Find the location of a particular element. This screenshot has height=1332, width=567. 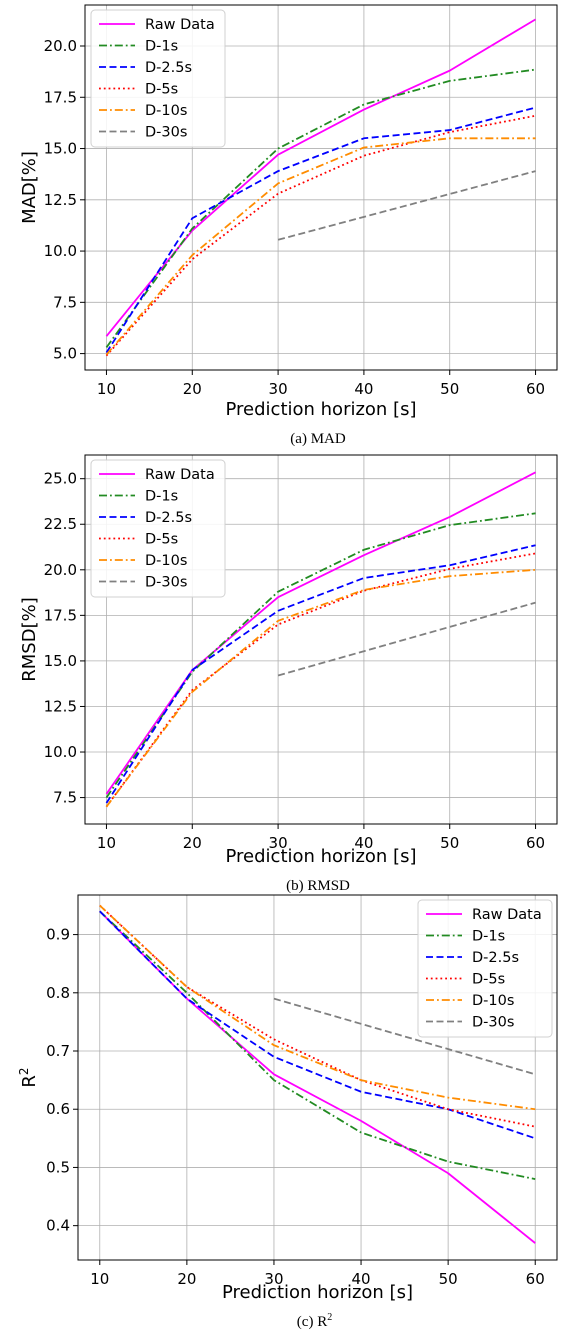

y-tick-label: 0.9 is located at coordinates (58, 935).